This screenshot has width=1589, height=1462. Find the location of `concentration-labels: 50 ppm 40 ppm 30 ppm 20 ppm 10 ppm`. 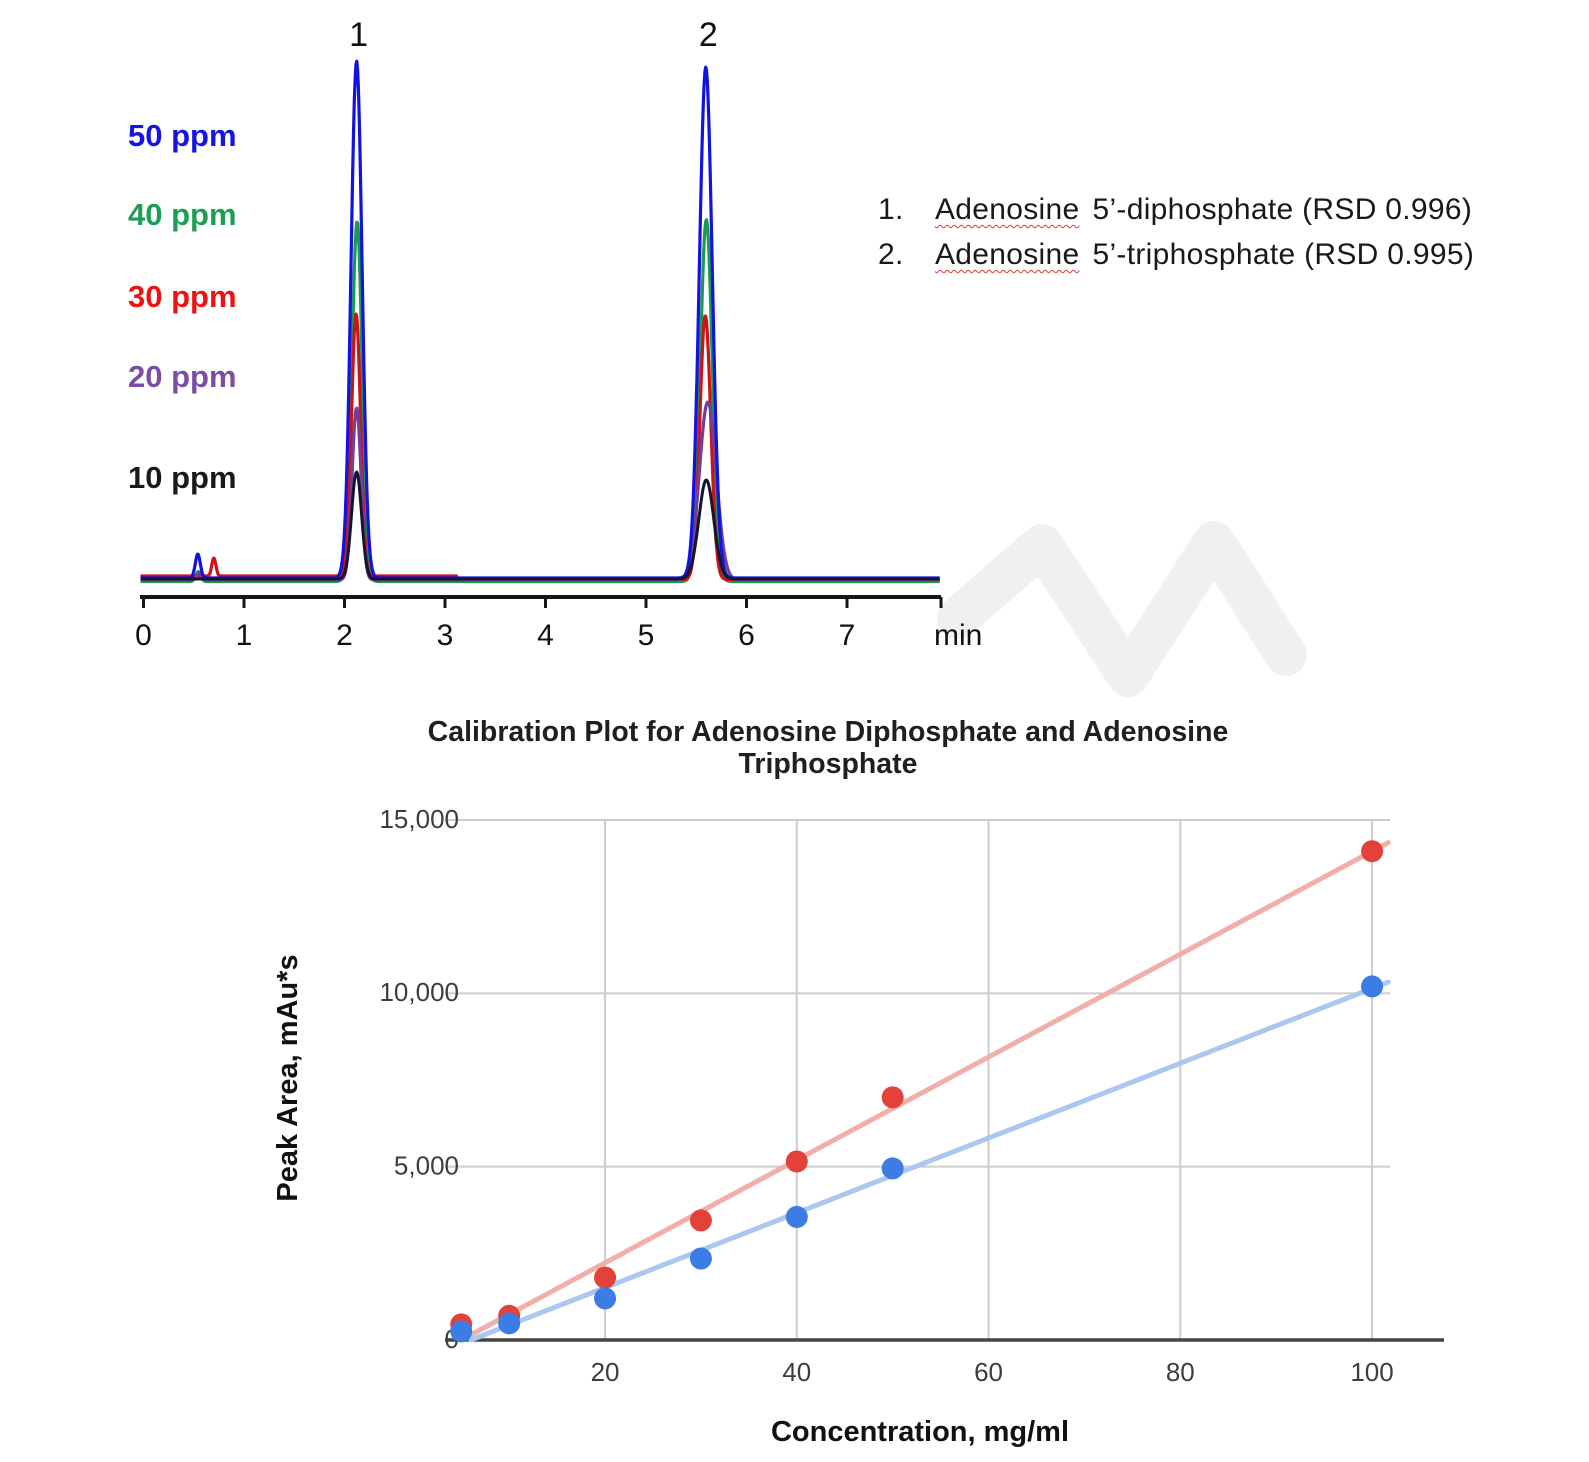

concentration-labels: 50 ppm 40 ppm 30 ppm 20 ppm 10 ppm is located at coordinates (228, 260).